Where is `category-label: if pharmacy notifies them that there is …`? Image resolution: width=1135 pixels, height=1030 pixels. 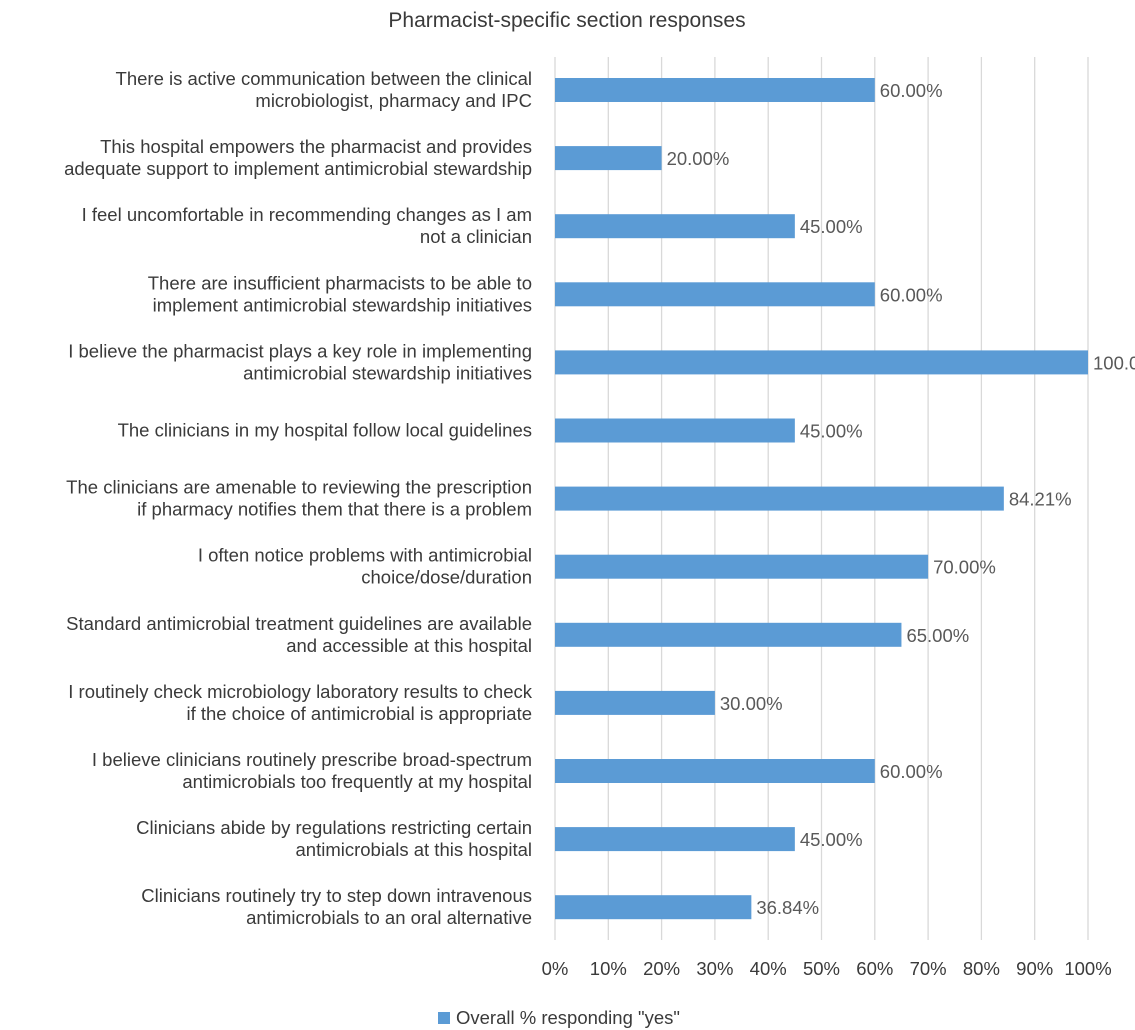 category-label: if pharmacy notifies them that there is … is located at coordinates (334, 509).